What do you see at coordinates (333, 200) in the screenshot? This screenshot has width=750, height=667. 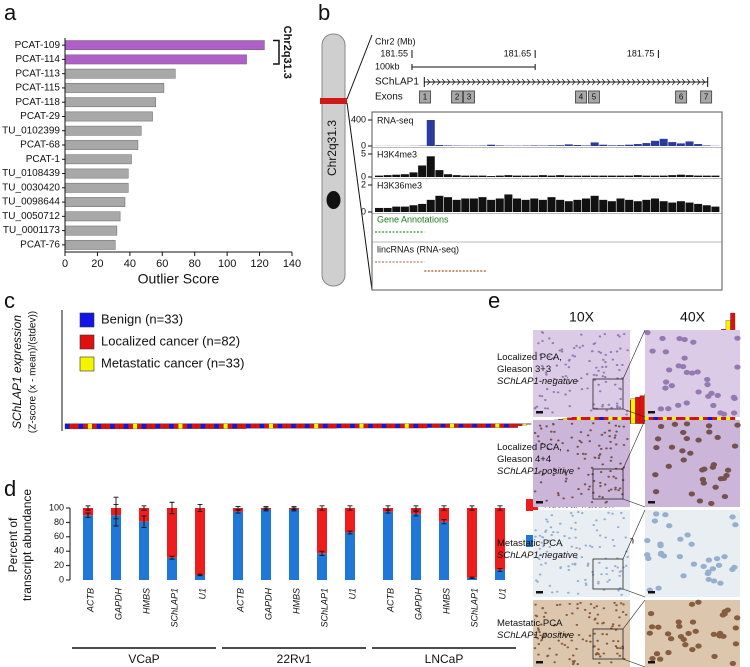 I see `centromere` at bounding box center [333, 200].